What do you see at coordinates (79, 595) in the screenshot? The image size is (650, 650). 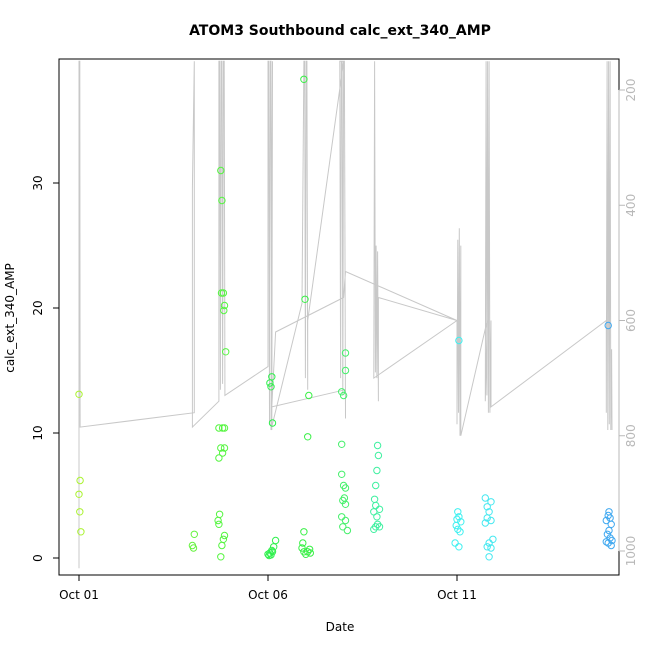 I see `x-tick-label: Oct 01` at bounding box center [79, 595].